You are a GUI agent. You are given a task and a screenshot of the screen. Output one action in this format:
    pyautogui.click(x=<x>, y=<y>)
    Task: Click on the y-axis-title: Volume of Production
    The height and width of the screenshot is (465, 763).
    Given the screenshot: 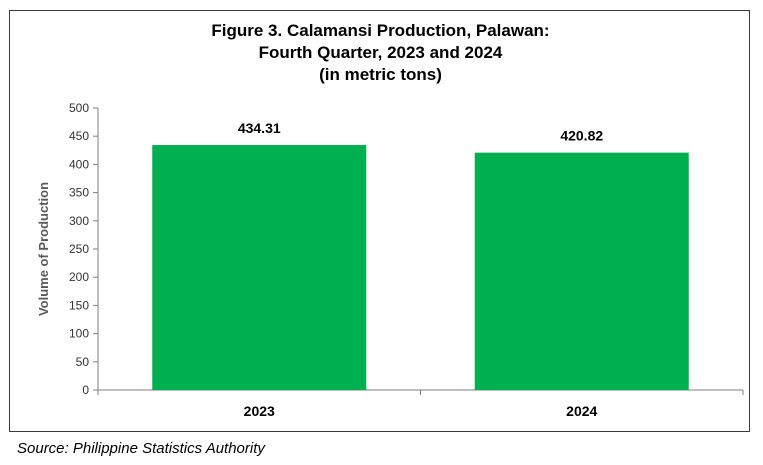 What is the action you would take?
    pyautogui.click(x=43, y=249)
    